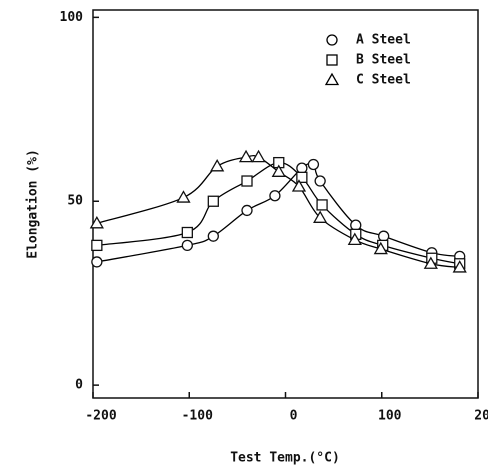 The image size is (488, 471). I want to click on y-tick-label: 50, so click(75, 201).